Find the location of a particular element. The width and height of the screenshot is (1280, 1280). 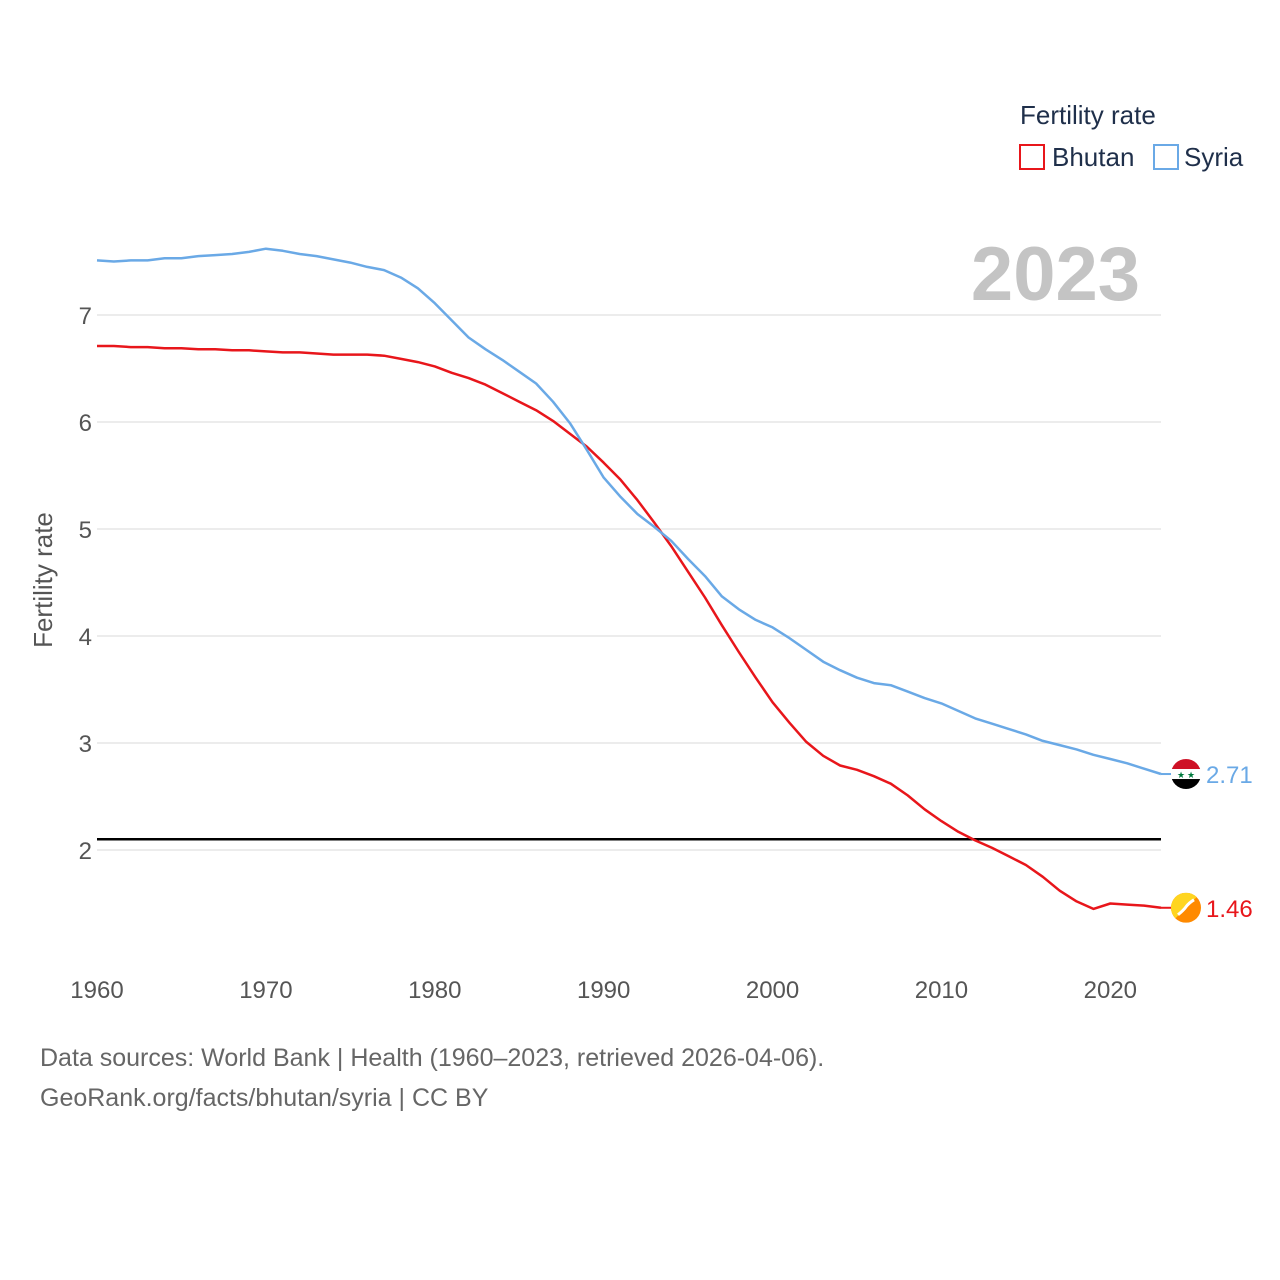

syria-flag-icon: ★ ★ is located at coordinates (1186, 774).